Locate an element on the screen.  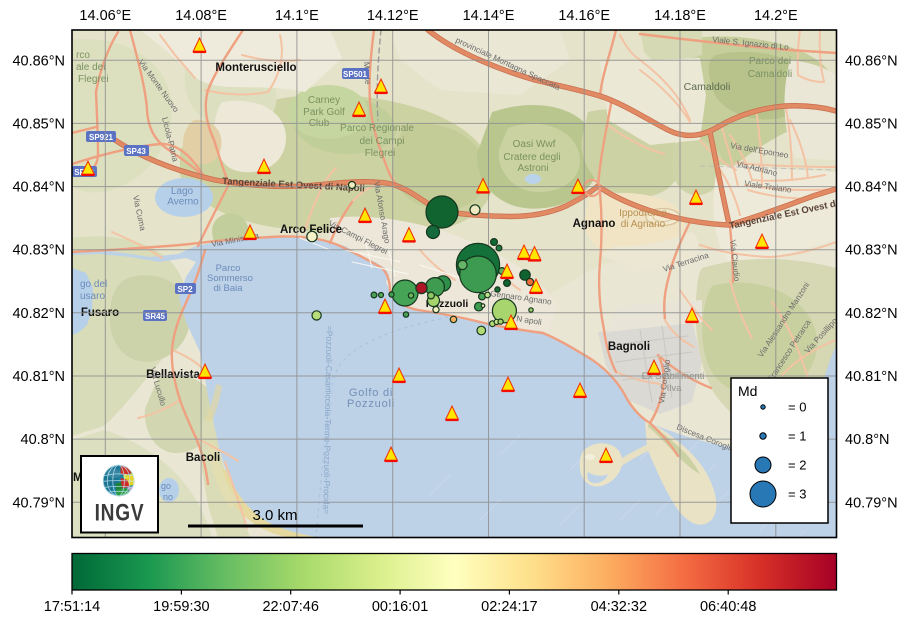
svg-text: 06:40:48 is located at coordinates (728, 607).